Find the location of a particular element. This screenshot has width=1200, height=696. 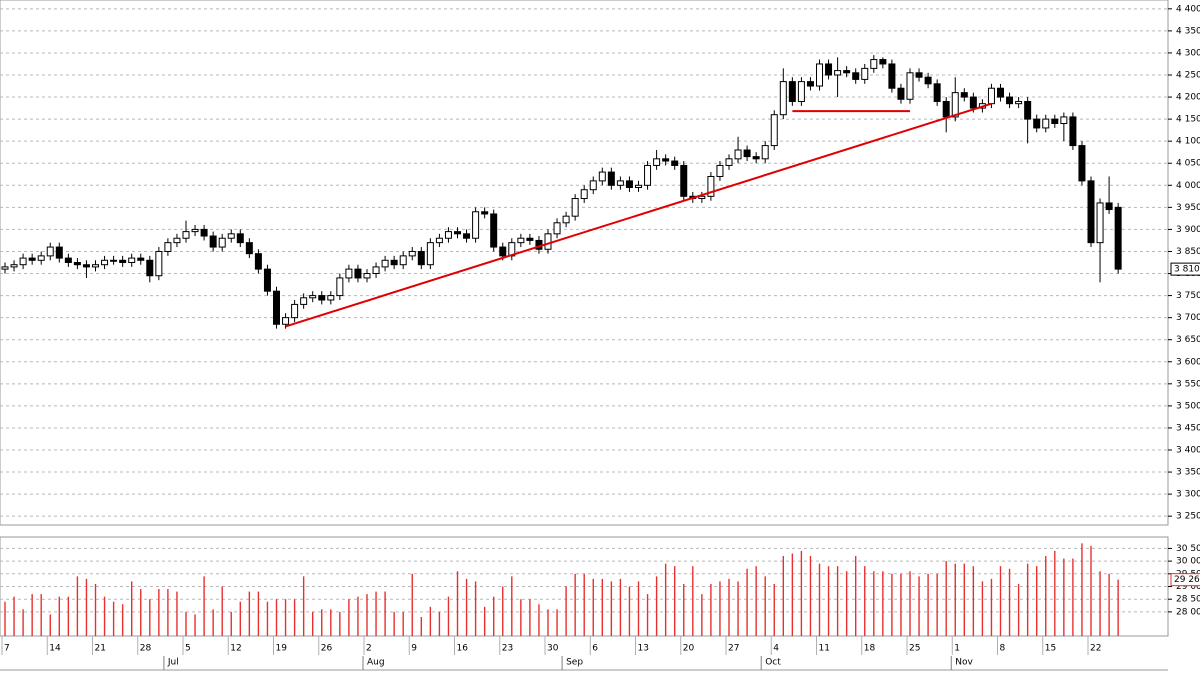

y-tick-label: 3 350 is located at coordinates (1188, 473).